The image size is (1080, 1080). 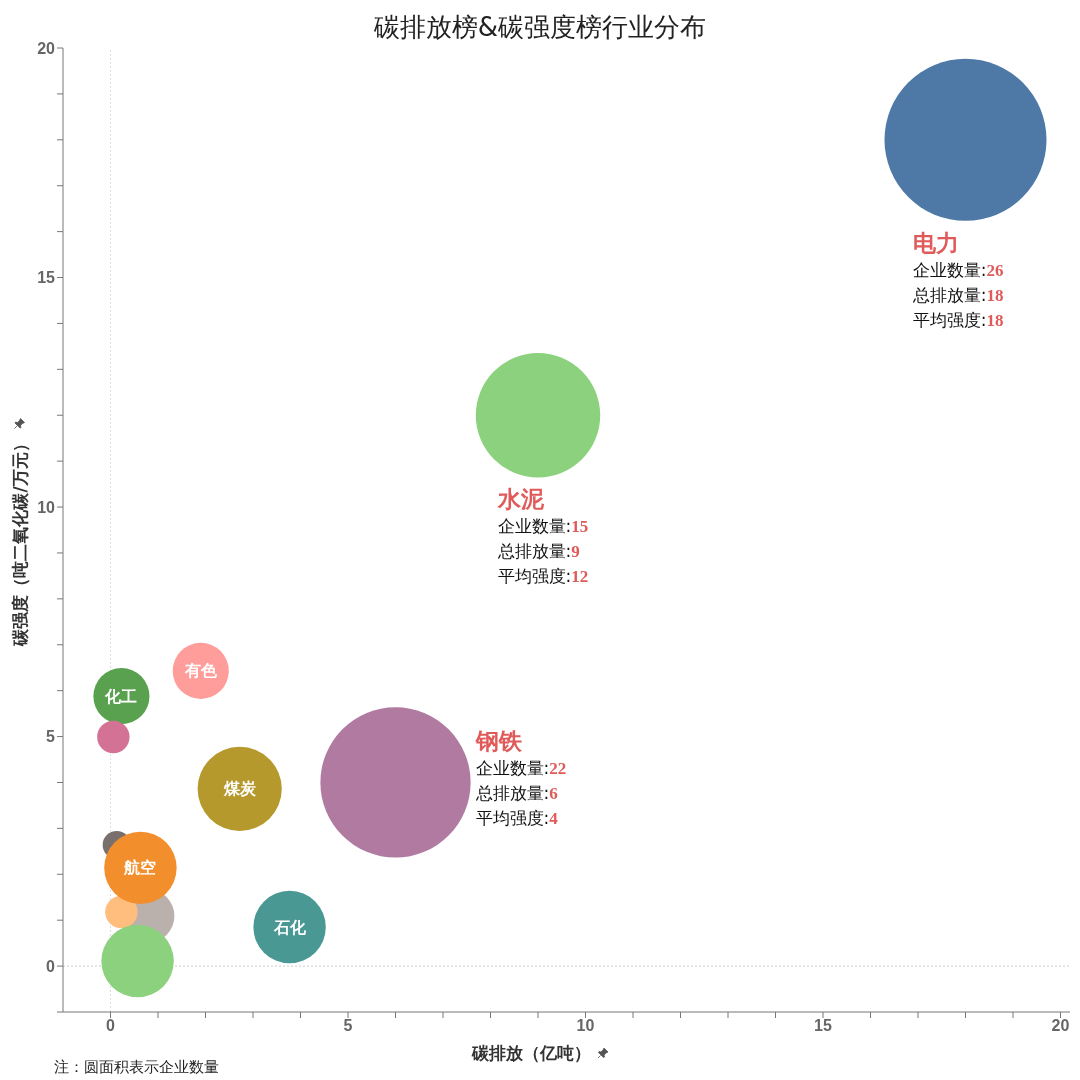 What do you see at coordinates (19, 541) in the screenshot?
I see `y-axis-title: 碳强度（吨二氧化碳/万元）` at bounding box center [19, 541].